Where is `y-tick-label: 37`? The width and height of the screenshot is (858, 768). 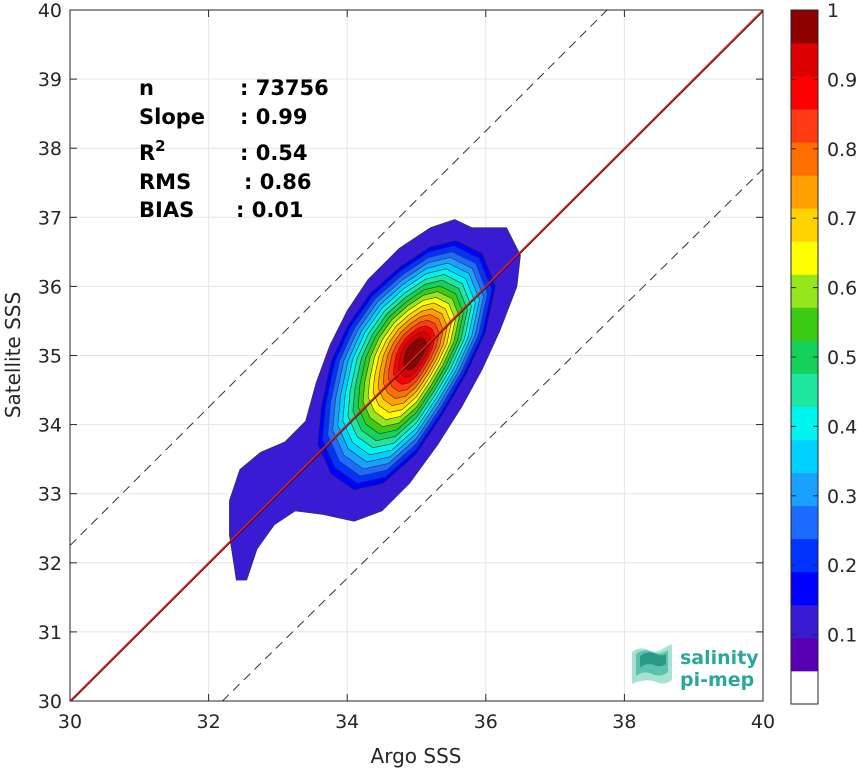 y-tick-label: 37 is located at coordinates (50, 218).